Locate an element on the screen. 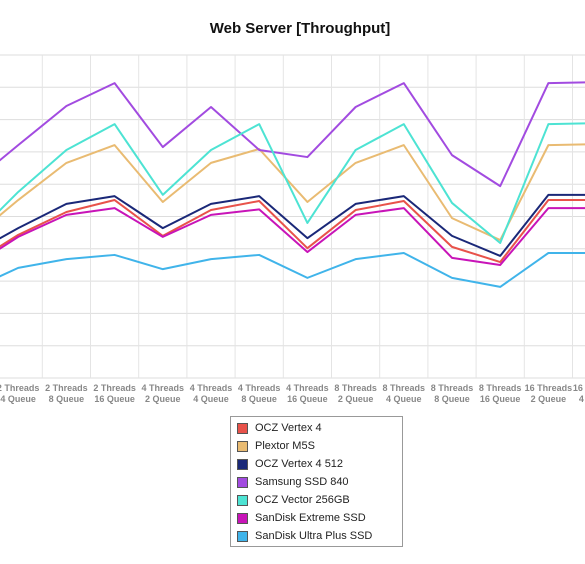  legend-item: OCZ Vertex 4 is located at coordinates (279, 428).